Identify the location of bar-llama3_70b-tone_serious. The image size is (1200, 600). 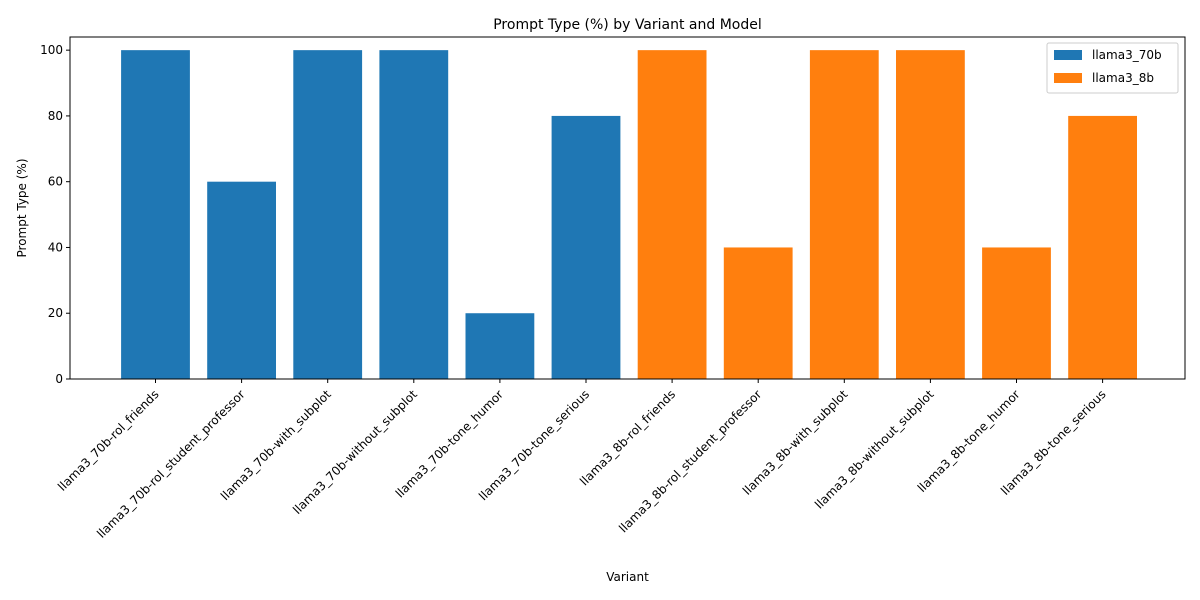
(586, 247).